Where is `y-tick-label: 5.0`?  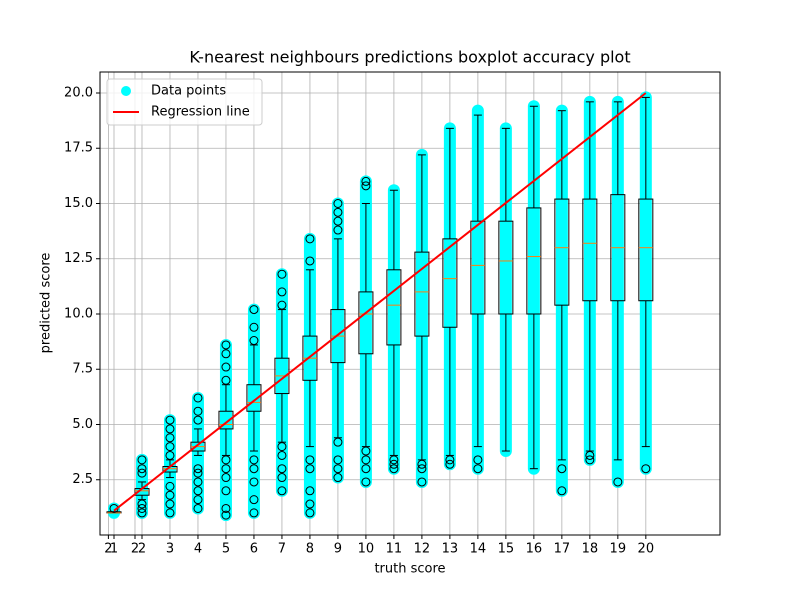 y-tick-label: 5.0 is located at coordinates (82, 424).